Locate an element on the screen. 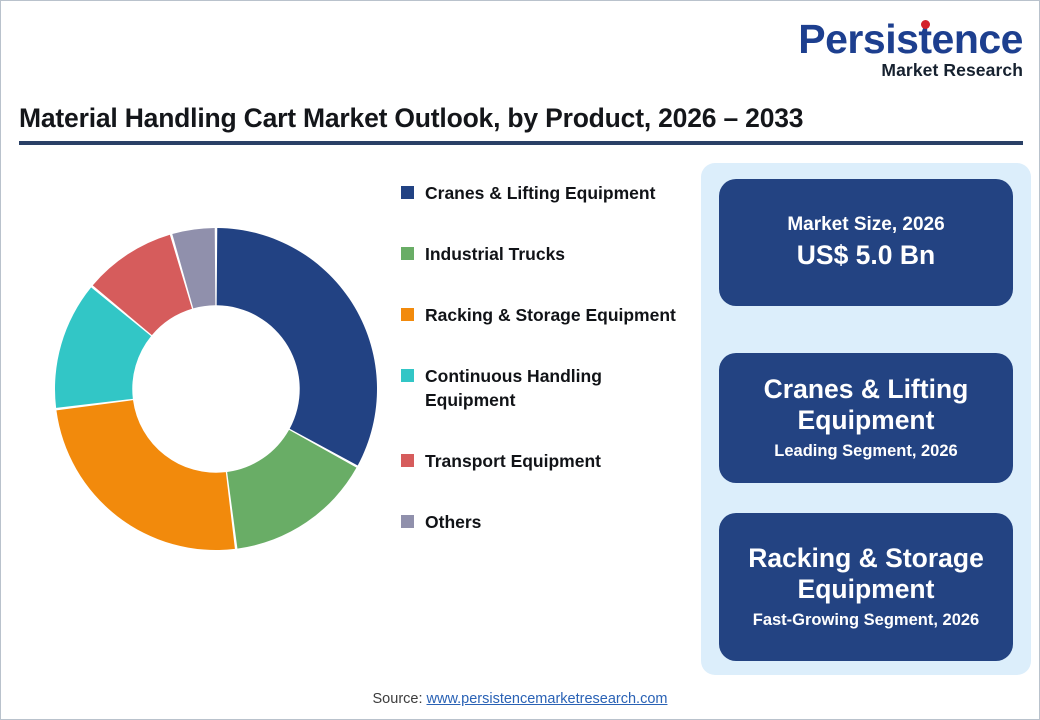 This screenshot has width=1040, height=720. market-size-value: US$ 5.0 Bn is located at coordinates (866, 254).